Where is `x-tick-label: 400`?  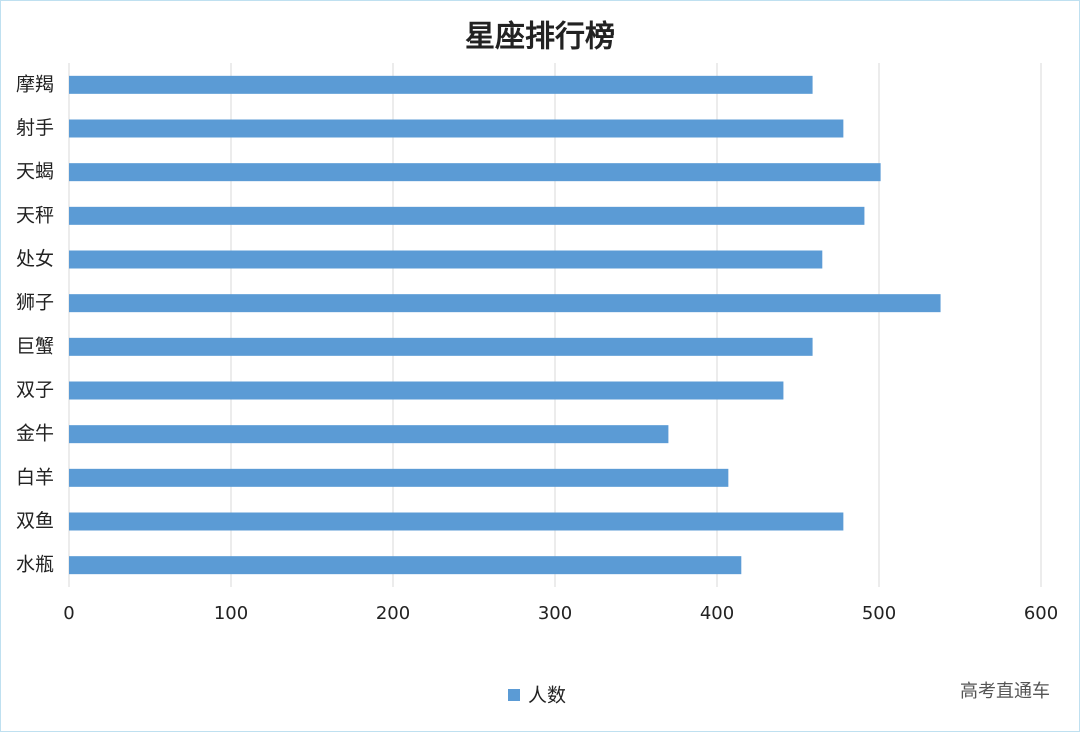
x-tick-label: 400 is located at coordinates (717, 613).